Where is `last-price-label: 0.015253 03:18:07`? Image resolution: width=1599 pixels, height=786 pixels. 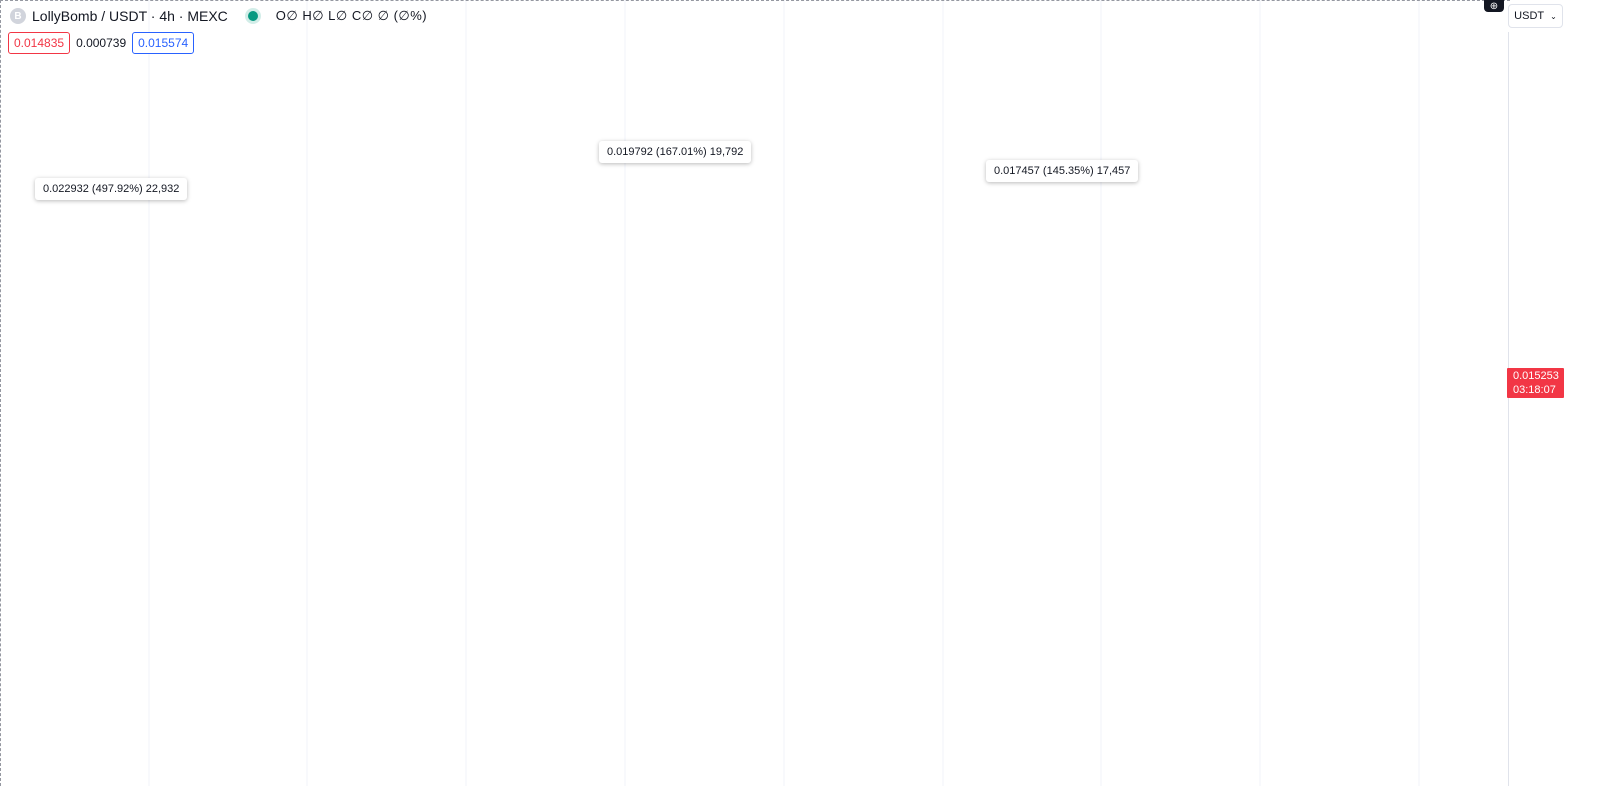
last-price-label: 0.015253 03:18:07 is located at coordinates (1535, 383).